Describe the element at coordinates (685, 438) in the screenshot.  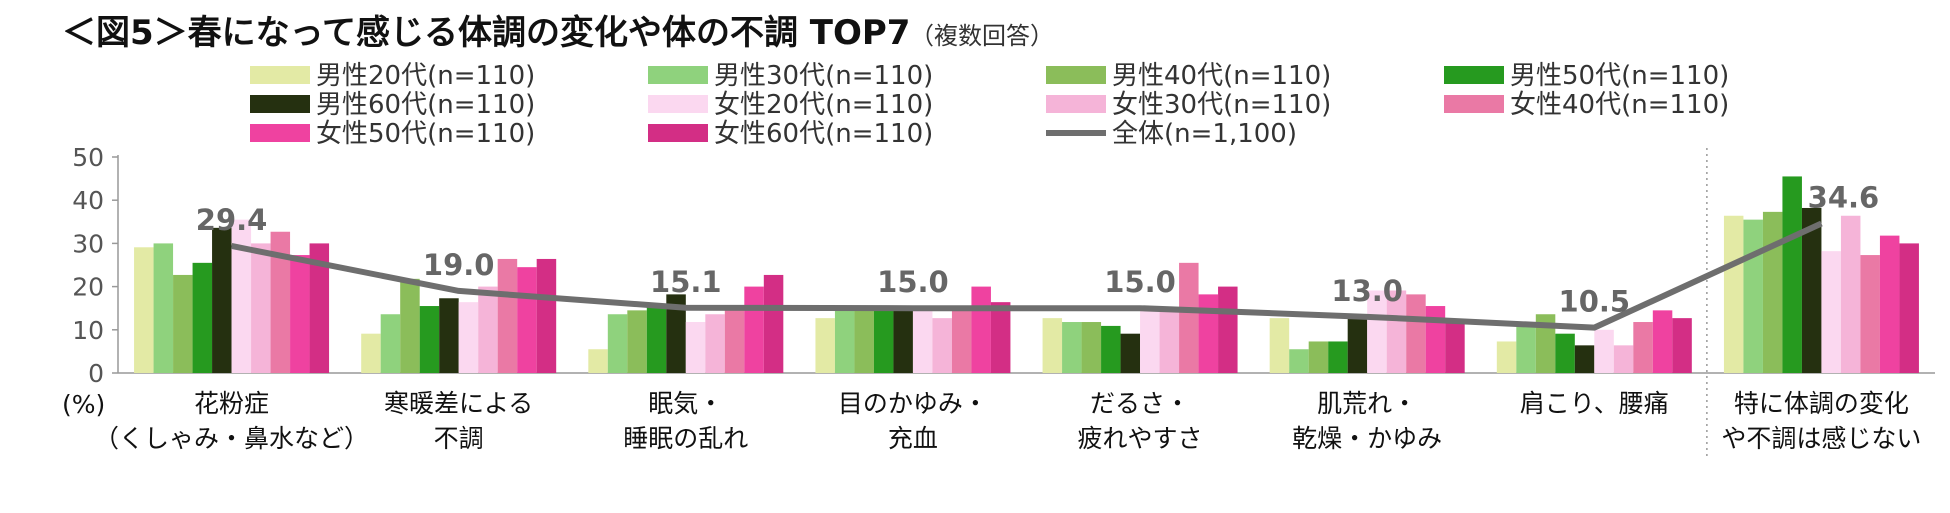
I see `category-label: 睡眠の乱れ` at that location.